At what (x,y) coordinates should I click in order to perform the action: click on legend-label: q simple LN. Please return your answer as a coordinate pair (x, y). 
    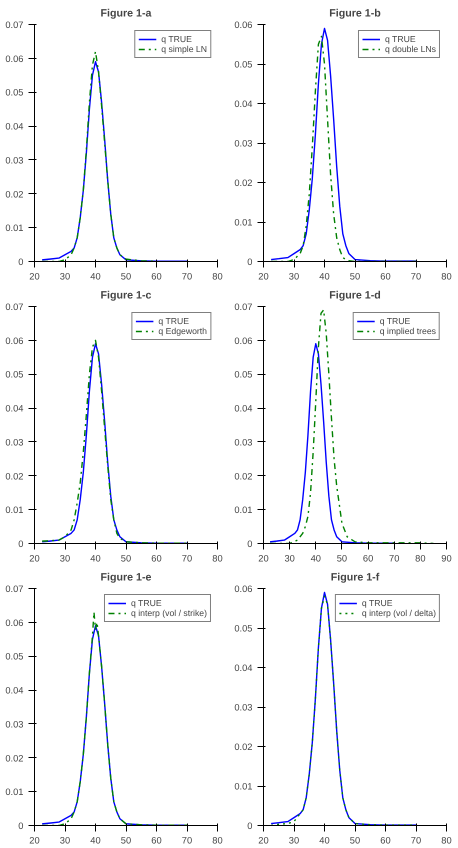
    Looking at the image, I should click on (184, 49).